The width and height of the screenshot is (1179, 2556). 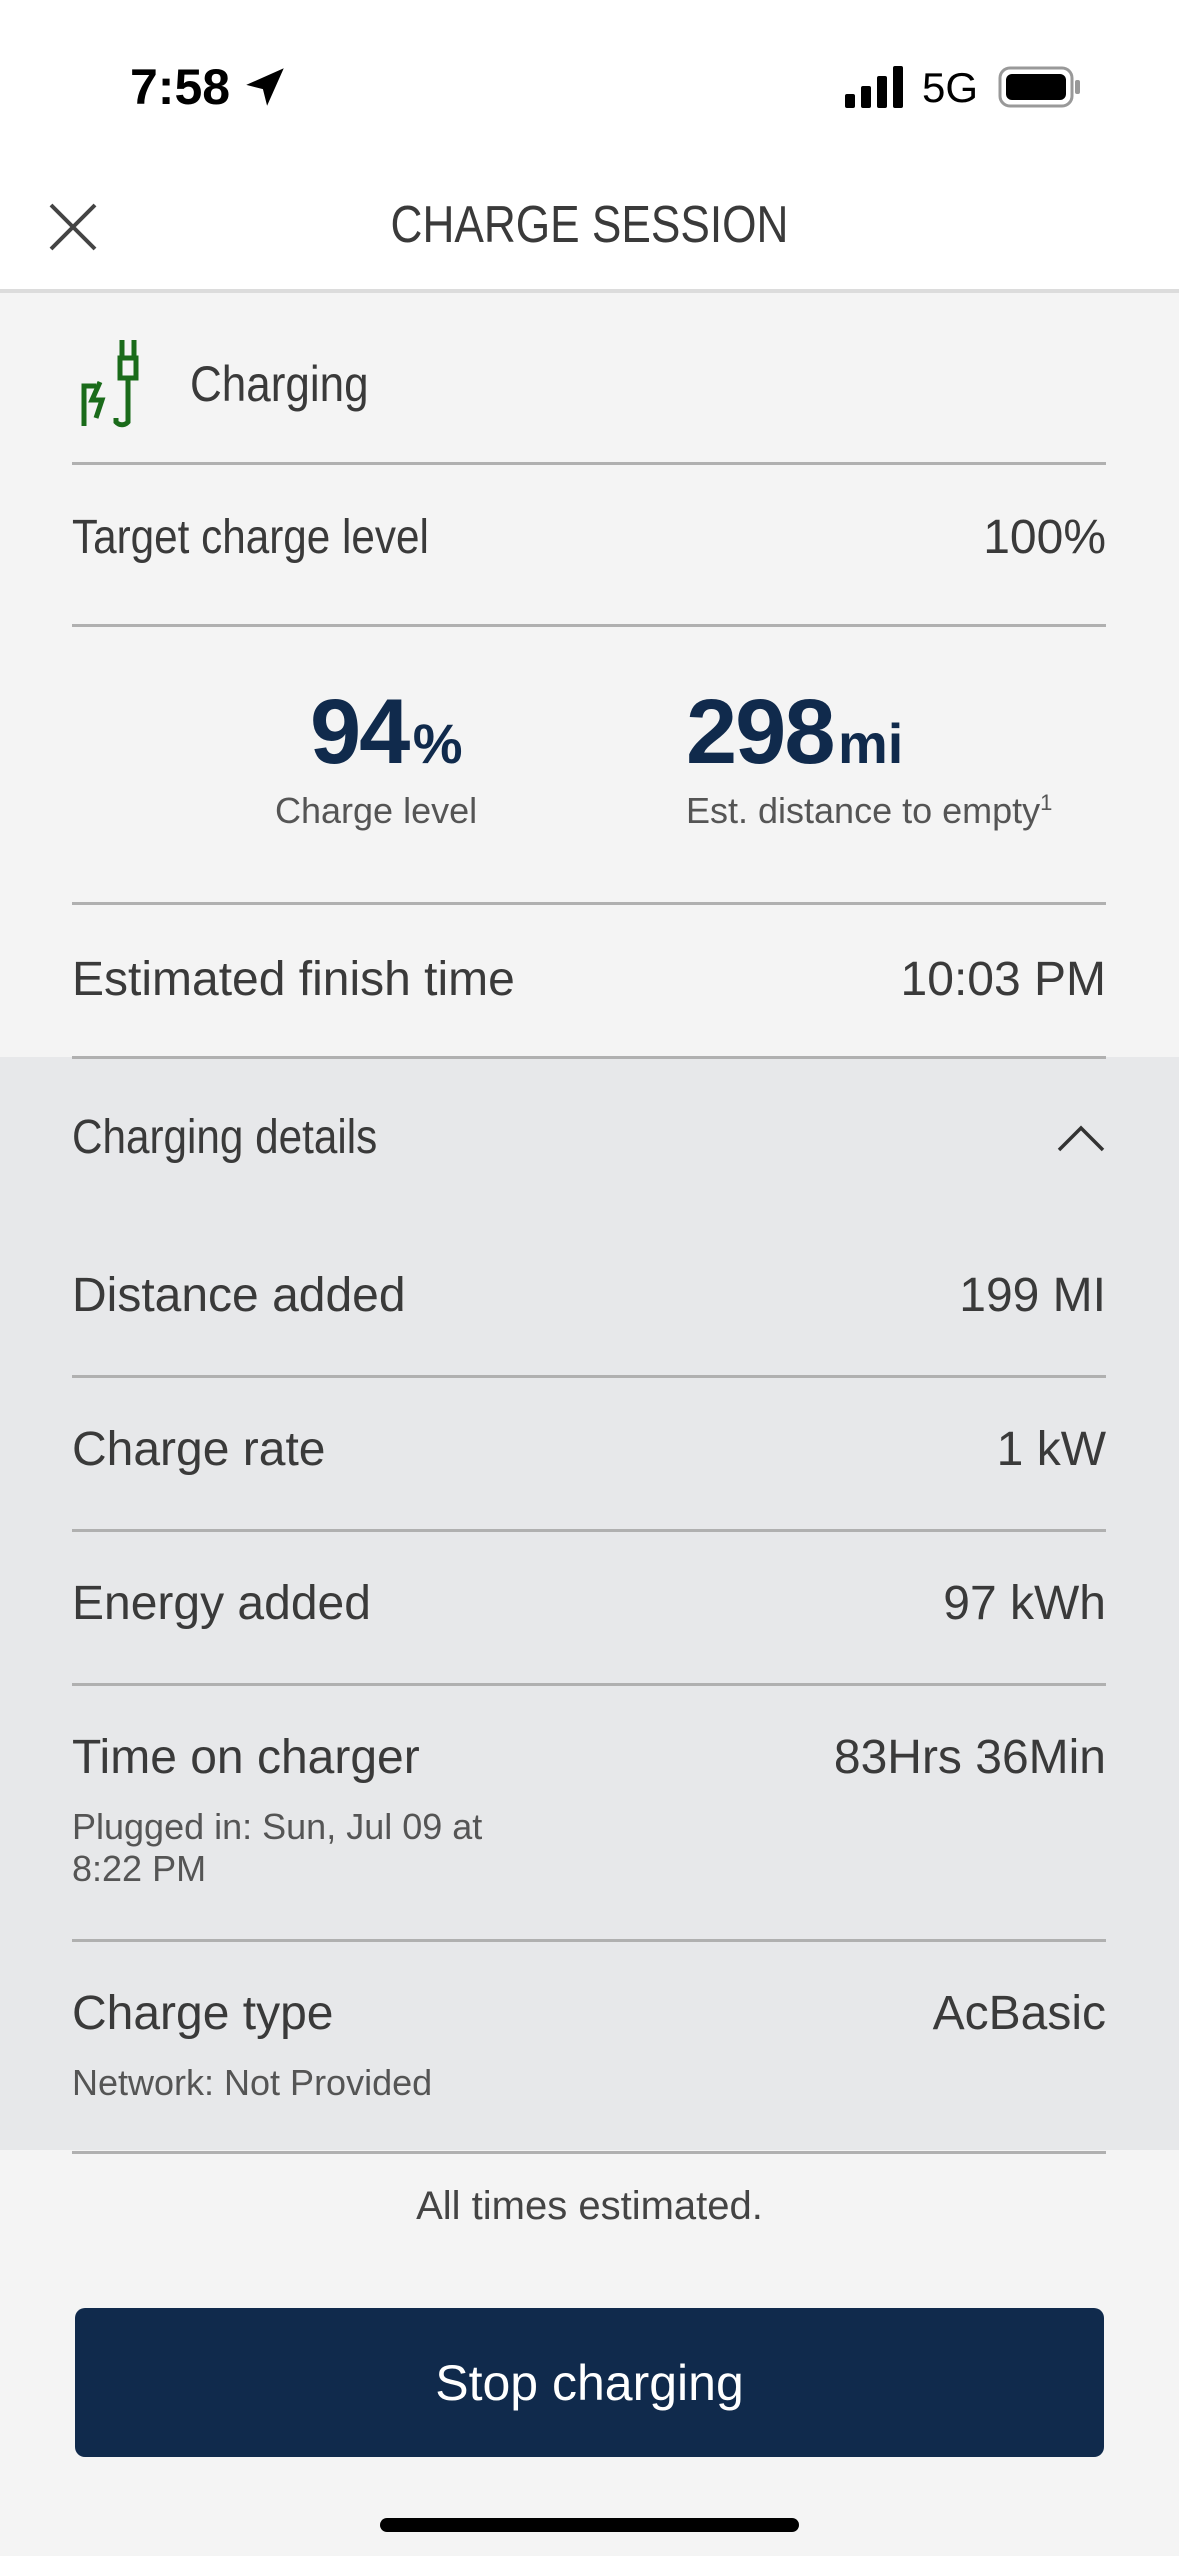 I want to click on plug-charging-icon, so click(x=110, y=384).